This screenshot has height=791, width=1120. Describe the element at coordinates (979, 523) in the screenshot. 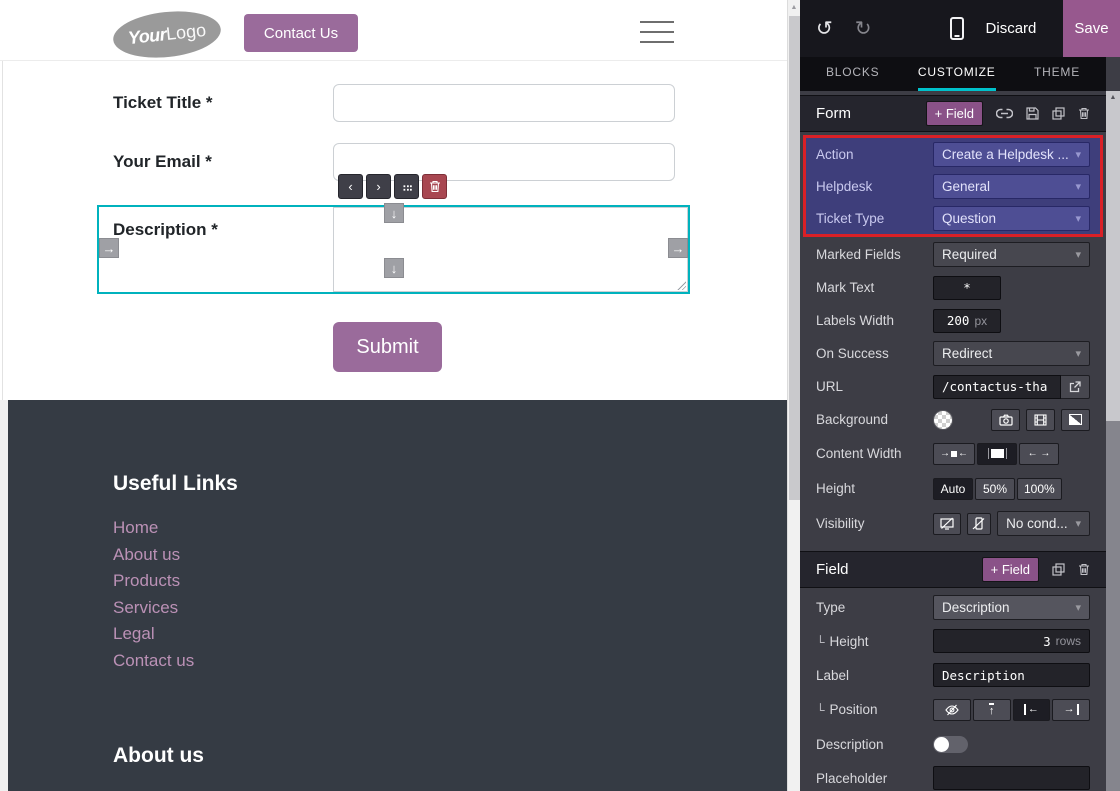

I see `hide-on-mobile-button` at that location.